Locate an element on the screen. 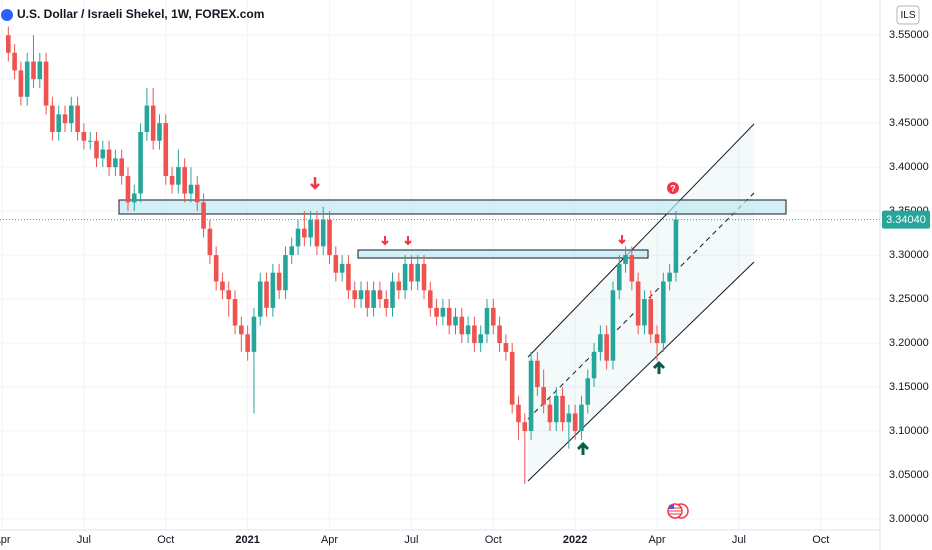 Image resolution: width=932 pixels, height=550 pixels. last-price-label: 3.34040 is located at coordinates (906, 220).